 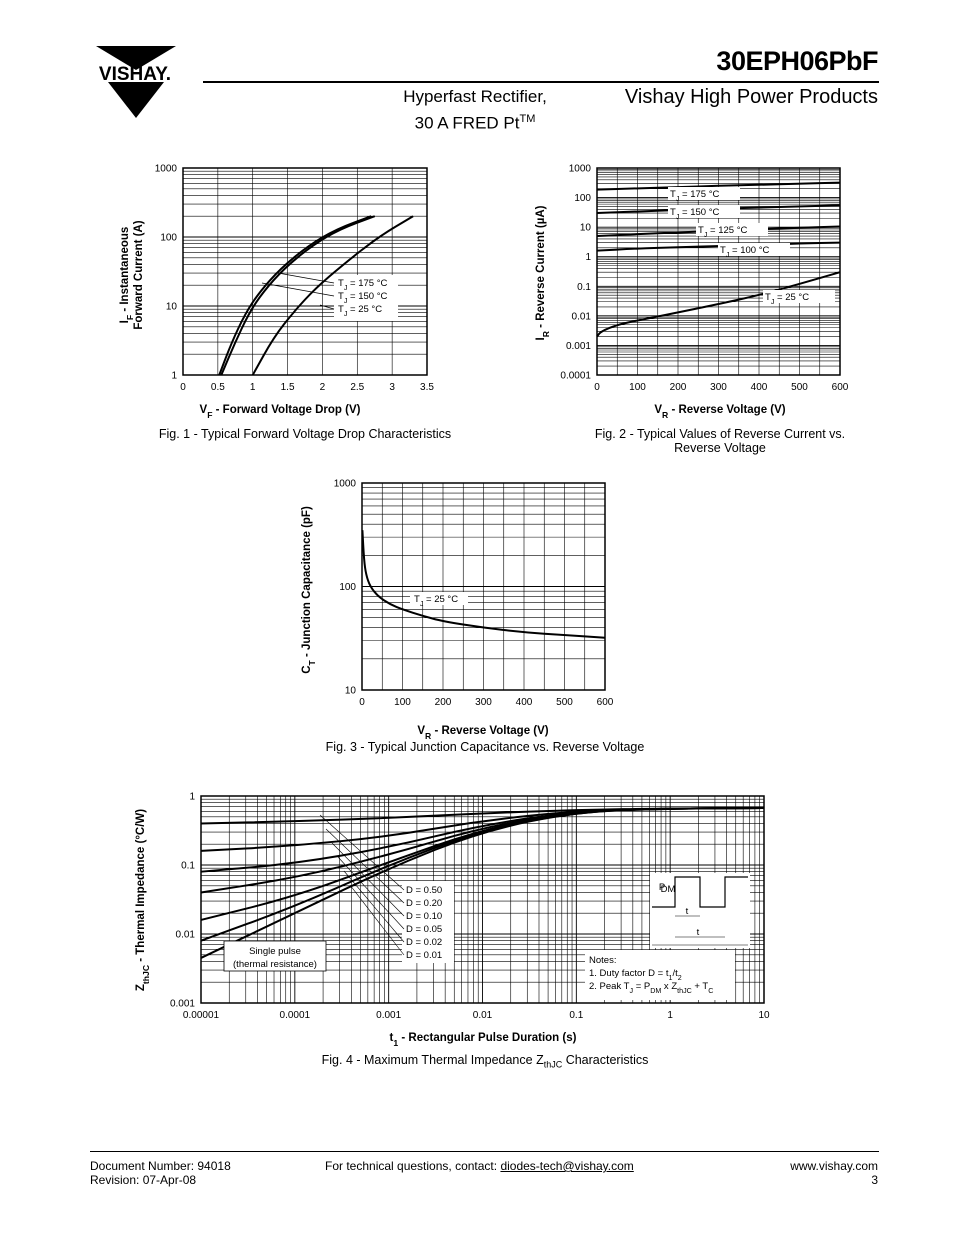 What do you see at coordinates (564, 702) in the screenshot?
I see `x-tick-label: 500` at bounding box center [564, 702].